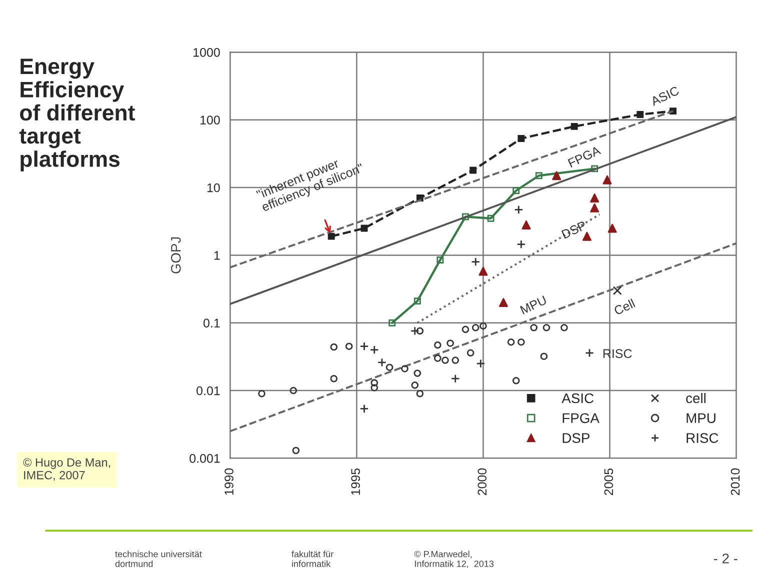  What do you see at coordinates (205, 458) in the screenshot?
I see `y-tick-label: 0.001` at bounding box center [205, 458].